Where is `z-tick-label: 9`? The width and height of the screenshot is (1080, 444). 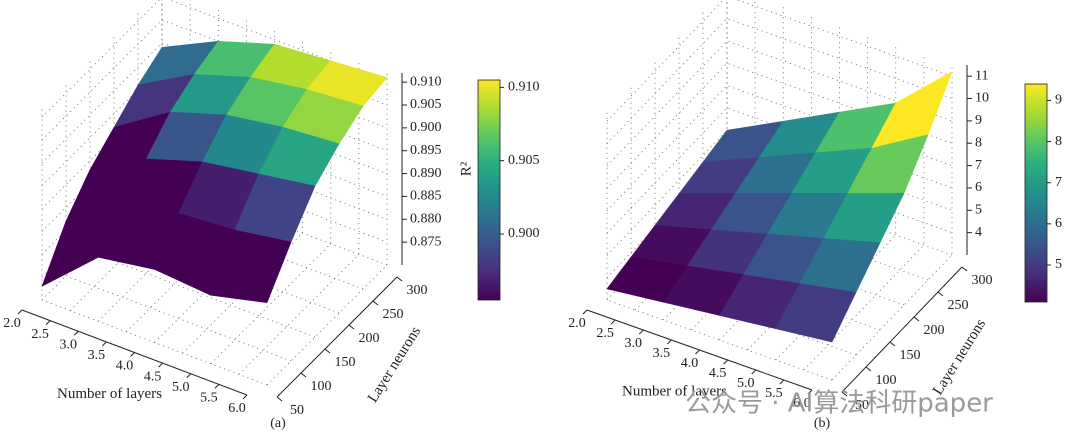
z-tick-label: 9 is located at coordinates (978, 120).